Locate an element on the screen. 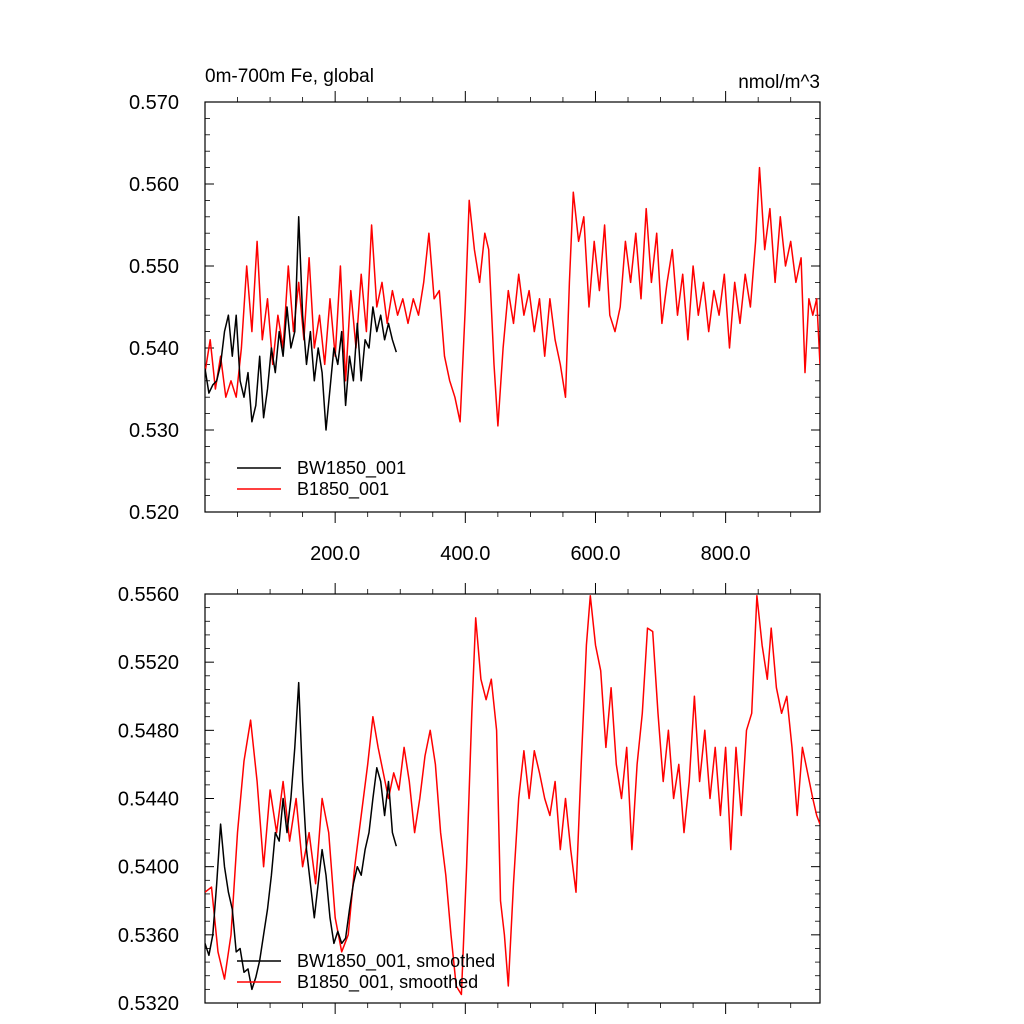 The height and width of the screenshot is (1024, 1024). x-tick-label: 200.0 is located at coordinates (335, 554).